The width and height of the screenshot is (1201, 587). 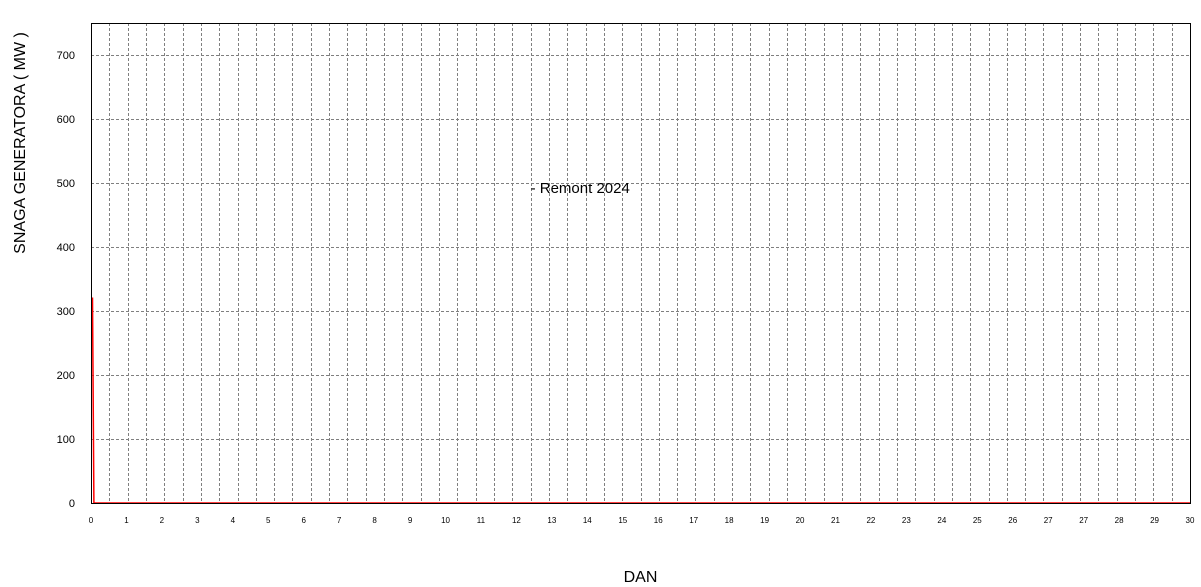 I want to click on x-tick-label: 24, so click(x=941, y=520).